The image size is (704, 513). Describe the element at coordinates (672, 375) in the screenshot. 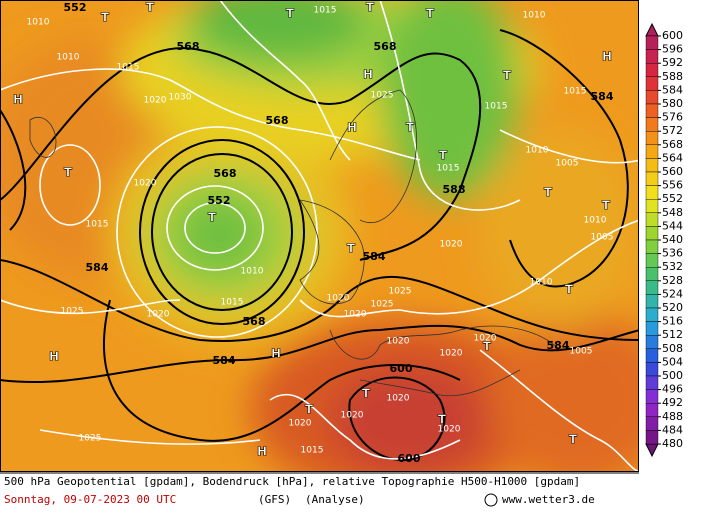

I see `colorbar-tick-label: 500` at that location.